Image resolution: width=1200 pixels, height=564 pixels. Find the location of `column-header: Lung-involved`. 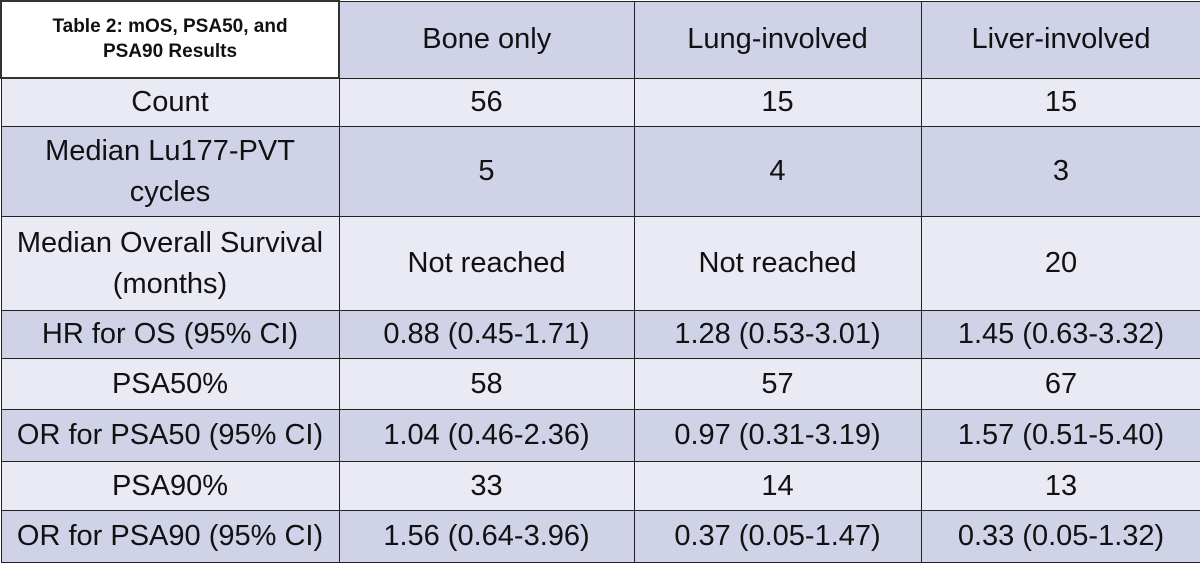

column-header: Lung-involved is located at coordinates (777, 39).